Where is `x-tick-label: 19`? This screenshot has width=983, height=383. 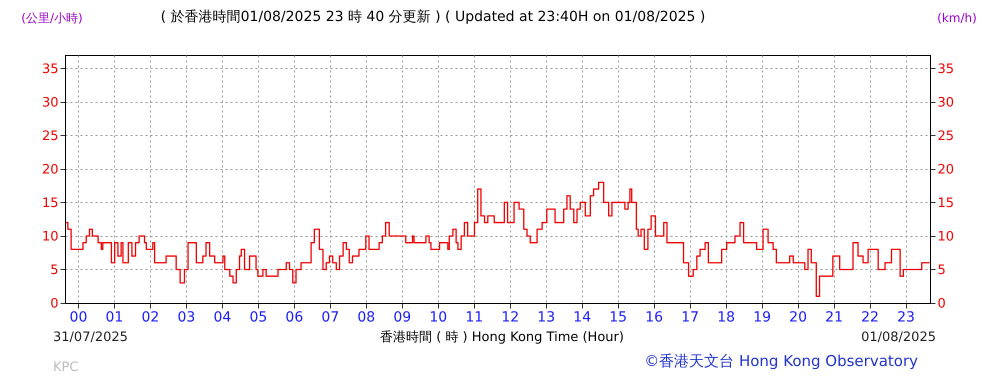
x-tick-label: 19 is located at coordinates (762, 318).